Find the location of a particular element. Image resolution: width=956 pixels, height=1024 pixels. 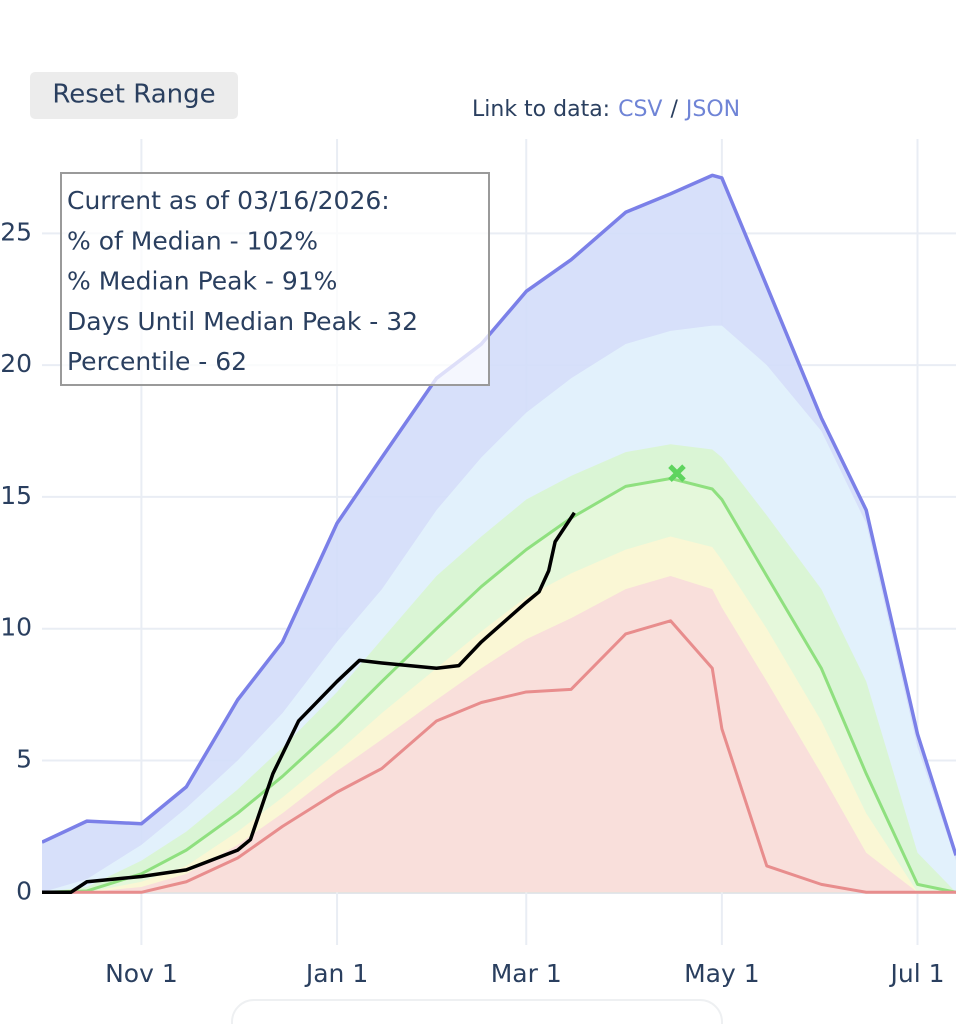

x-tick-label: May 1 is located at coordinates (722, 973).